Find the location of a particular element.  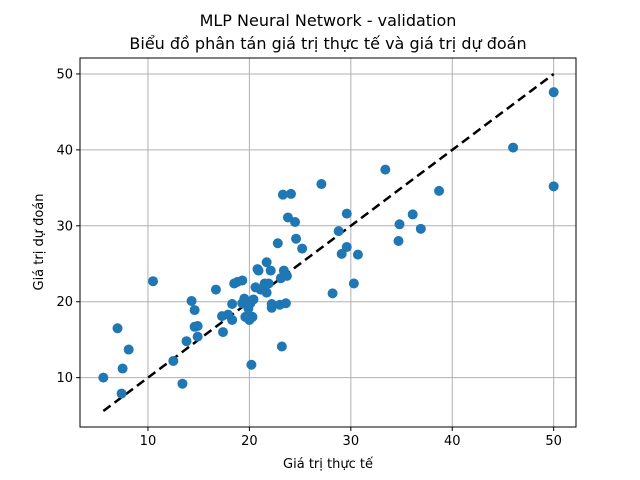

chart-title: MLP Neural Network - validation is located at coordinates (328, 20).